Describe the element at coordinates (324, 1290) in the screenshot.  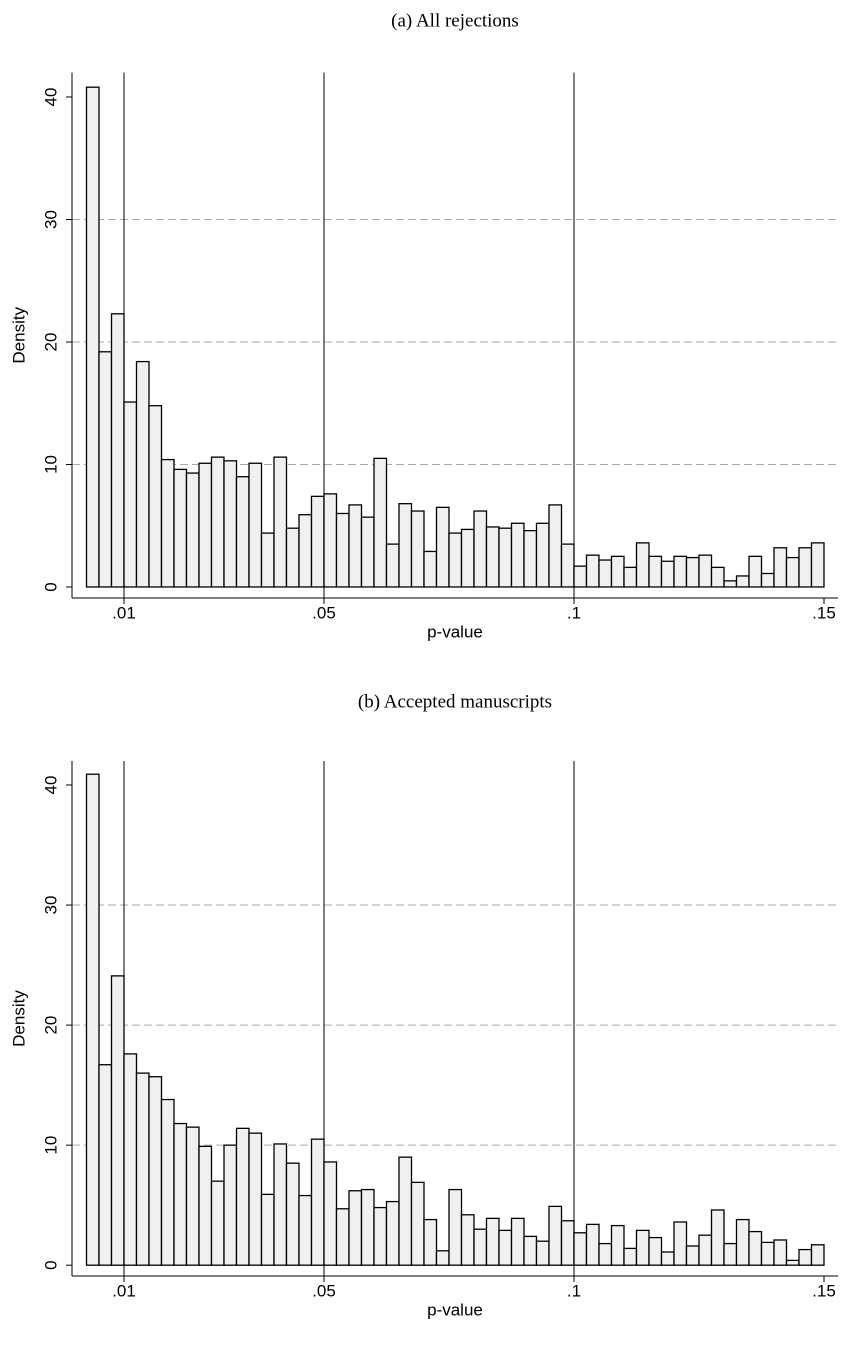
I see `x-tick-label: .05` at that location.